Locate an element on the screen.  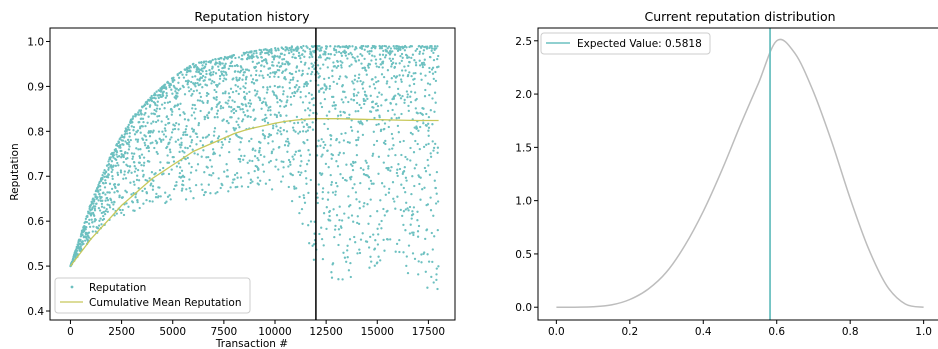
right-y-tick-label: 1.5 is located at coordinates (523, 148).